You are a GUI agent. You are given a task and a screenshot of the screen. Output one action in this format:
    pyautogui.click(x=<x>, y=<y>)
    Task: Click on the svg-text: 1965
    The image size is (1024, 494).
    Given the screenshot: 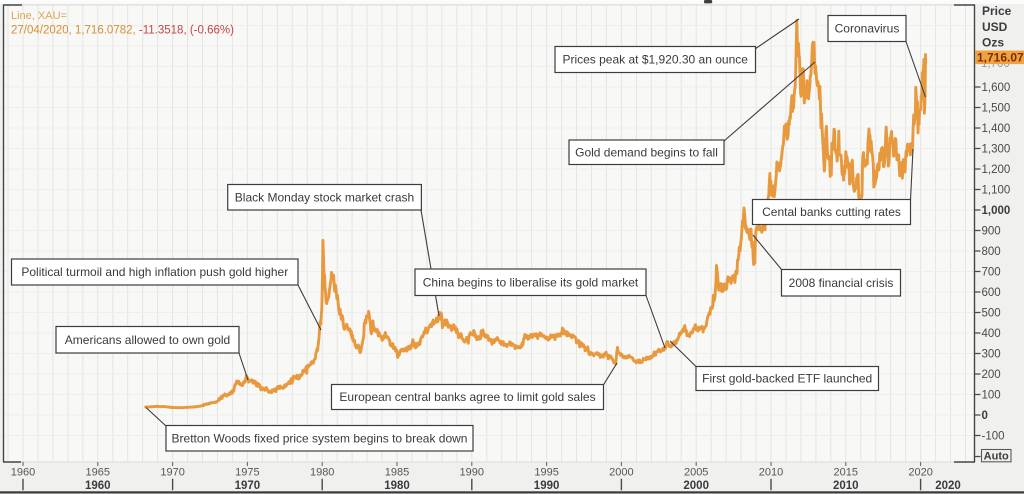 What is the action you would take?
    pyautogui.click(x=98, y=473)
    